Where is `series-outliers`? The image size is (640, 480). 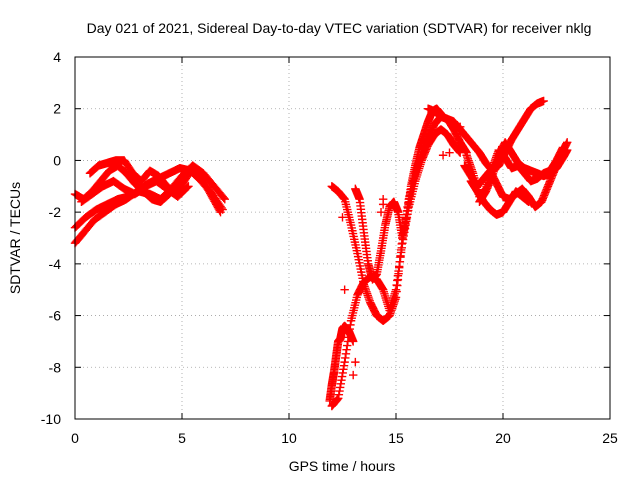 series-outliers is located at coordinates (401, 251).